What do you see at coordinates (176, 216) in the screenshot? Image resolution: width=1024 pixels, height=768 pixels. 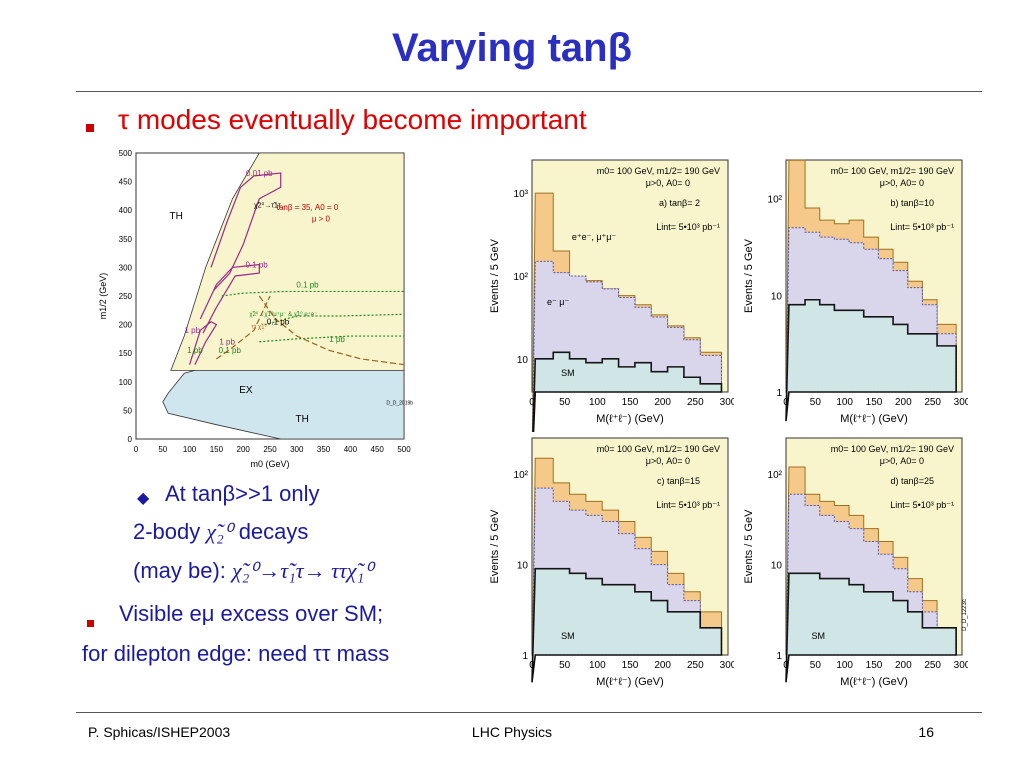 I see `th-label: TH` at bounding box center [176, 216].